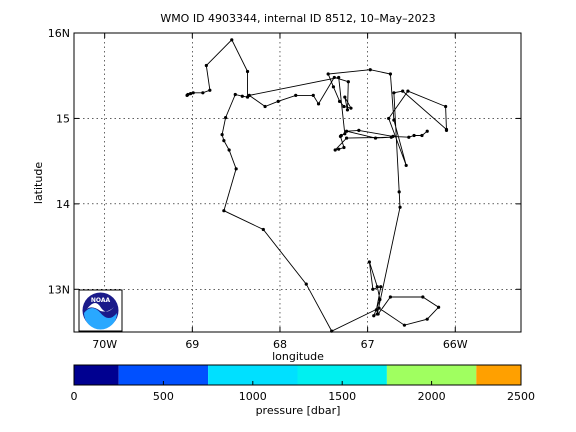  I want to click on x-tick-label: 70W, so click(104, 344).